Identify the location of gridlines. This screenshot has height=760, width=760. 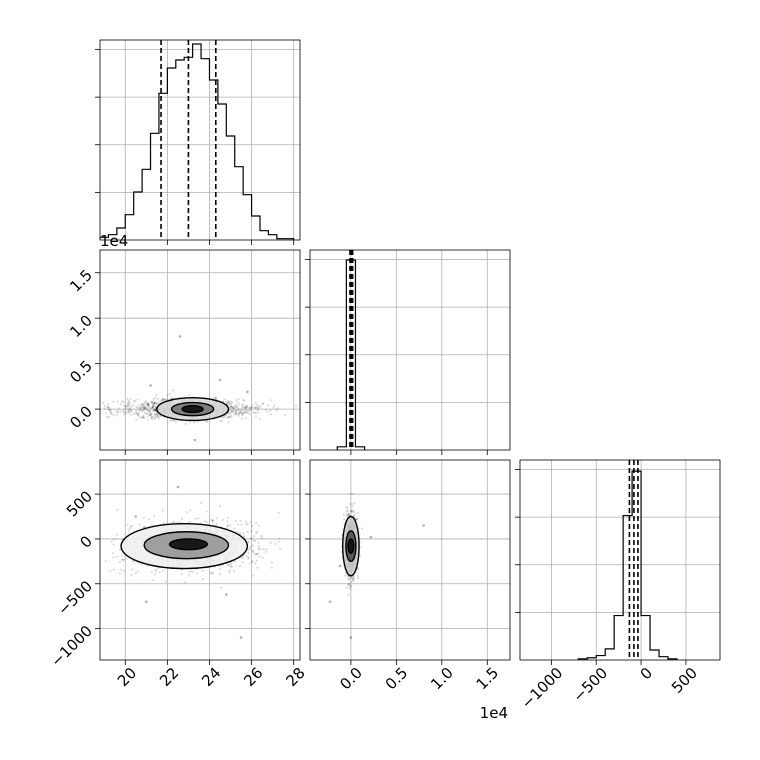
(410, 560).